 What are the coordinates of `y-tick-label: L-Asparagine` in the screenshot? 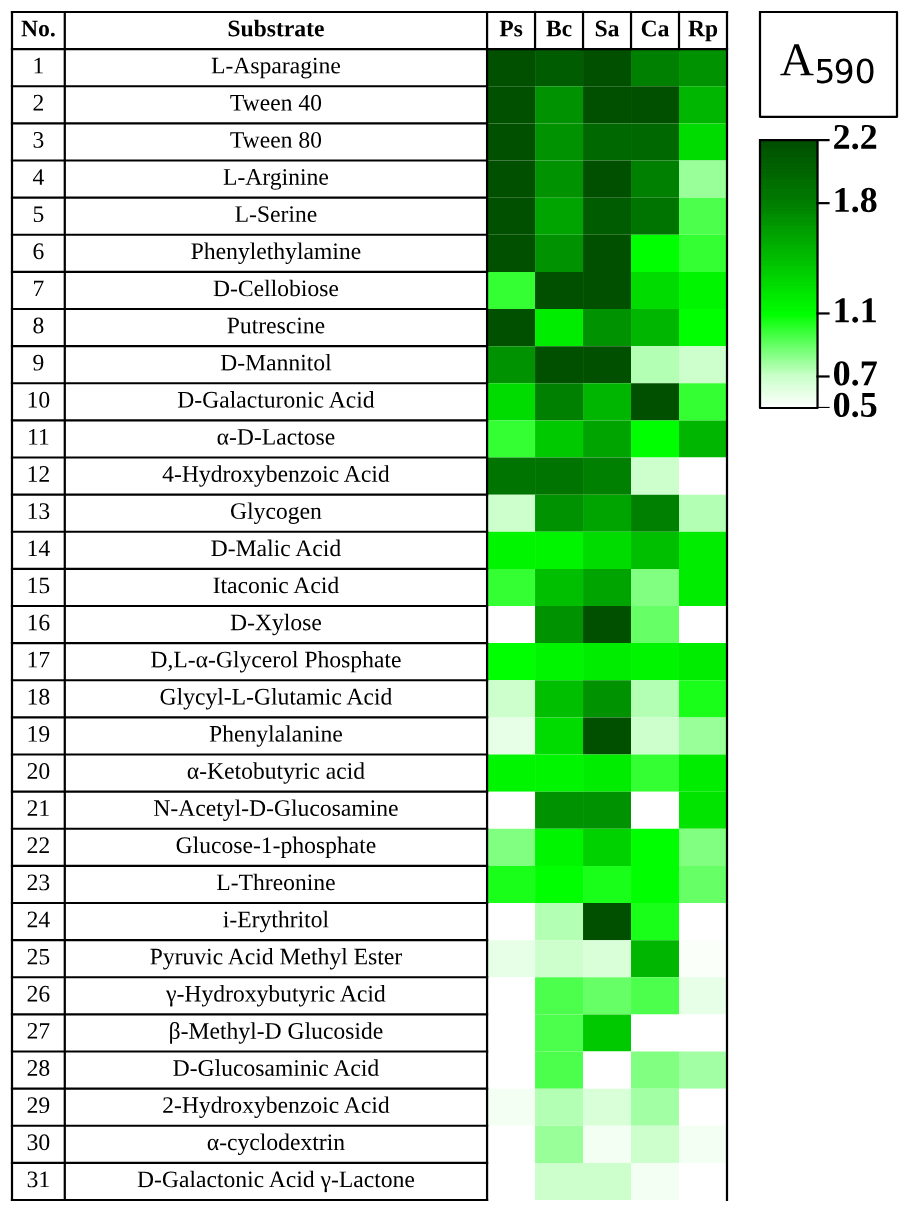 It's located at (276, 68).